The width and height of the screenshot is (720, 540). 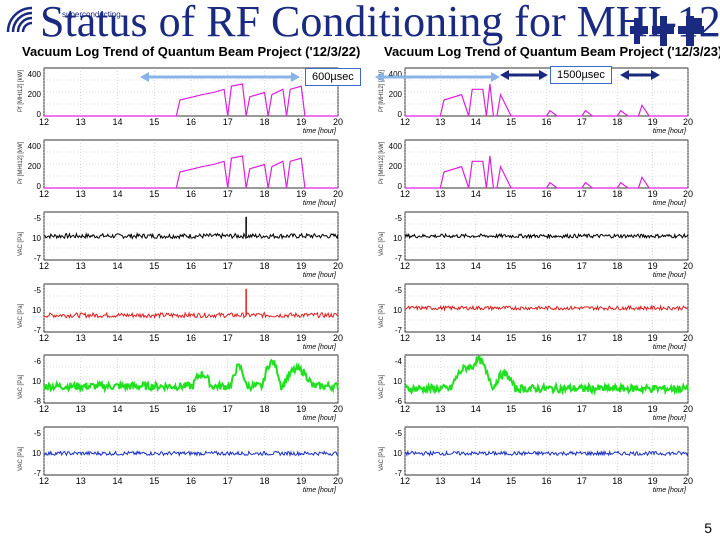 What do you see at coordinates (333, 77) in the screenshot?
I see `left-pulse-callout: 600µsec` at bounding box center [333, 77].